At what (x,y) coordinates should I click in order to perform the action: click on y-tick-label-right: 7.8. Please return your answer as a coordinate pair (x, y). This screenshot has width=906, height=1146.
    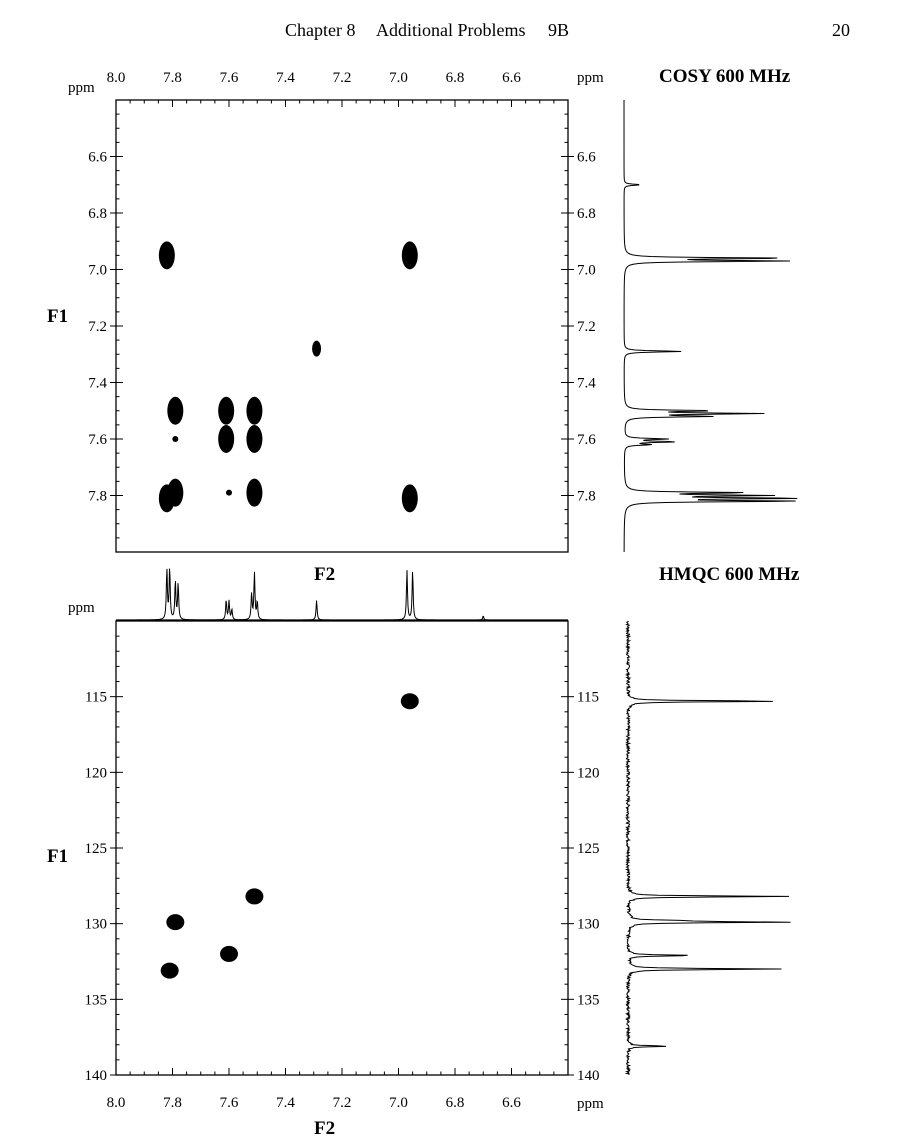
    Looking at the image, I should click on (586, 497).